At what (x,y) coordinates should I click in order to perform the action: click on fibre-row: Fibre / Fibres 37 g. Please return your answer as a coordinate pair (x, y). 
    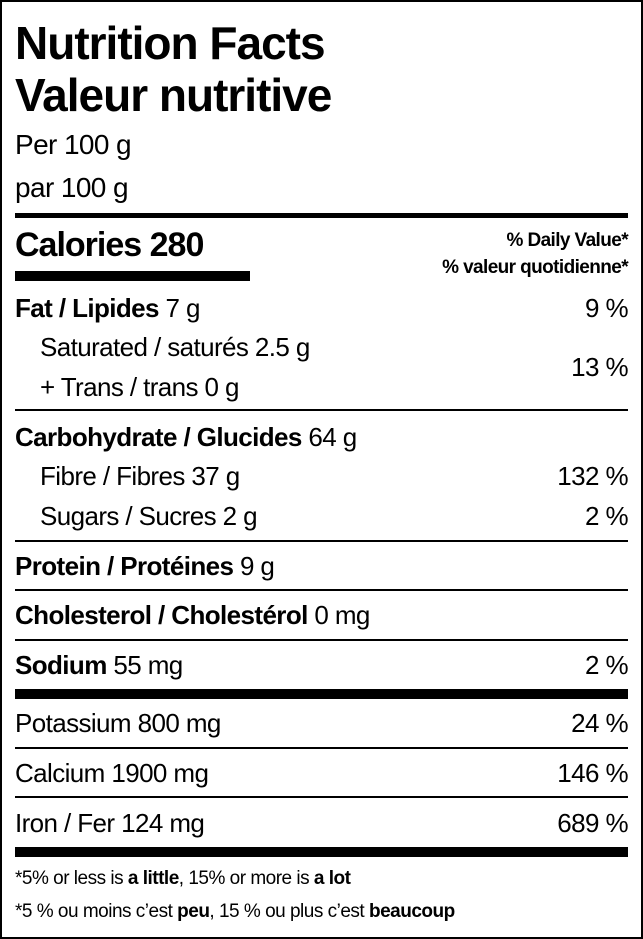
    Looking at the image, I should click on (140, 476).